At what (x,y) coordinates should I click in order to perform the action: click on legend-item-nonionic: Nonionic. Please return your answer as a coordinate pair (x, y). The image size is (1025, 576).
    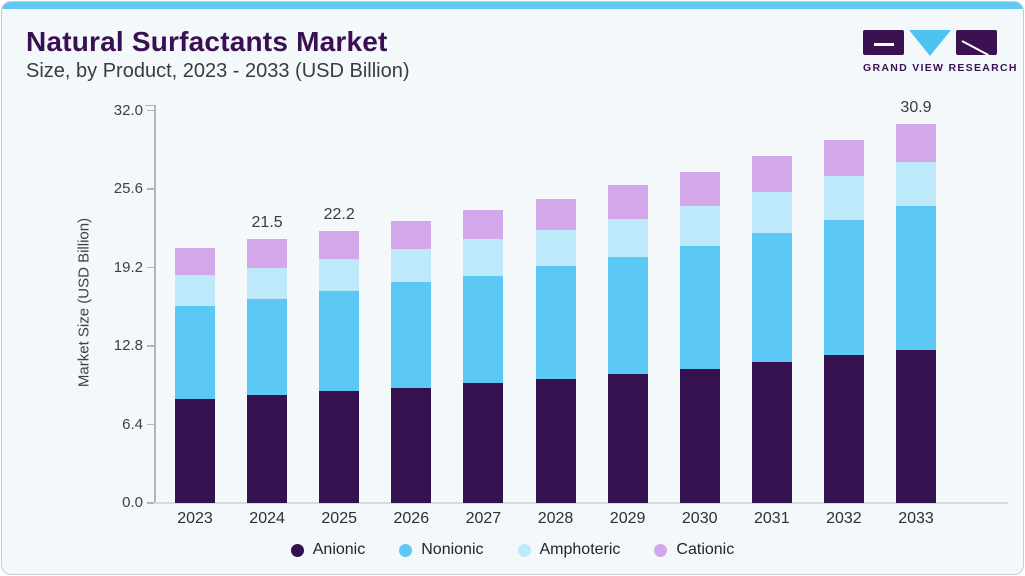
    Looking at the image, I should click on (441, 550).